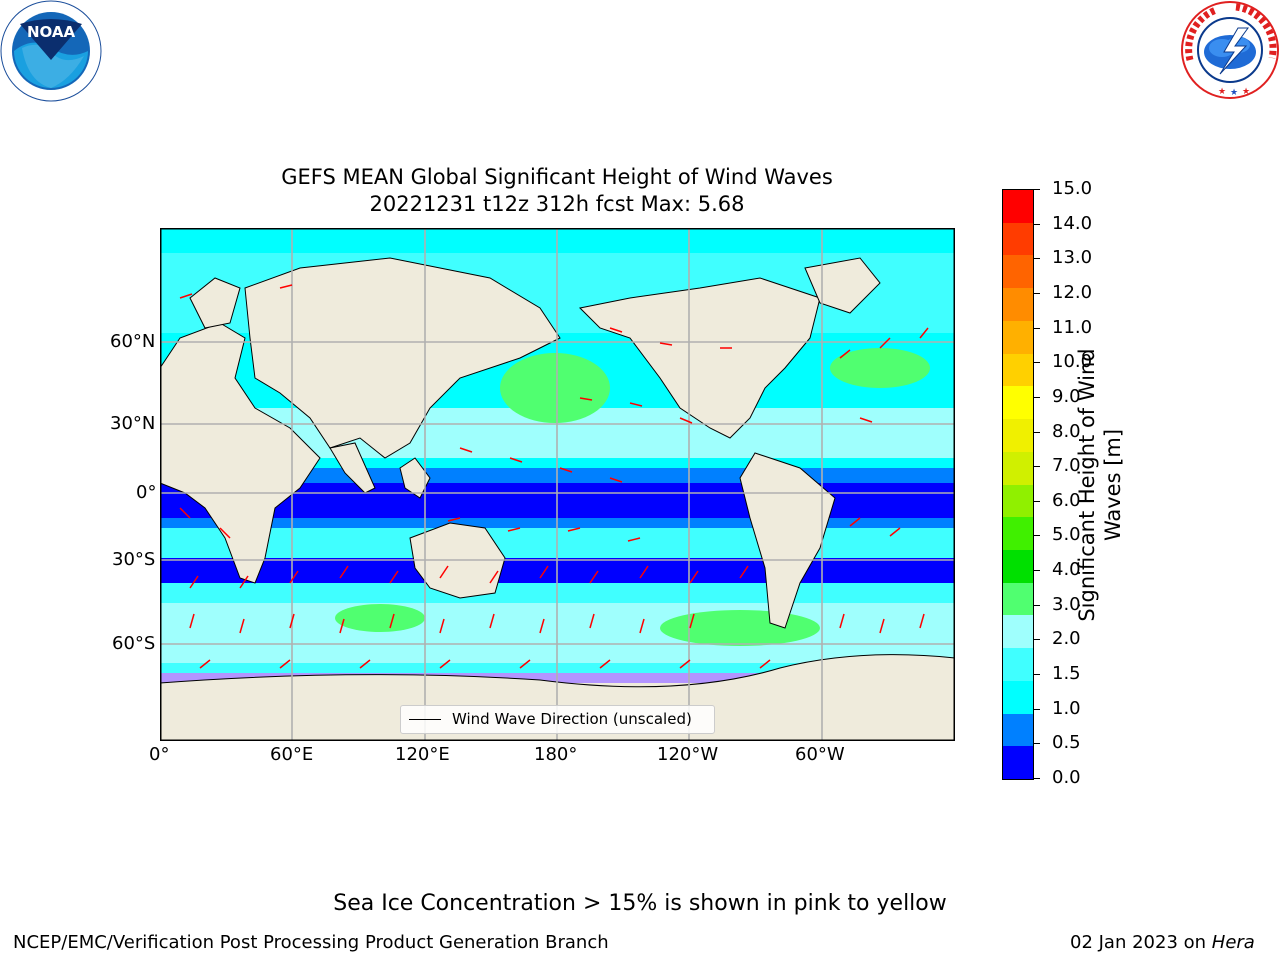 This screenshot has width=1280, height=960. What do you see at coordinates (51, 32) in the screenshot?
I see `noaa-logo-text: NOAA` at bounding box center [51, 32].